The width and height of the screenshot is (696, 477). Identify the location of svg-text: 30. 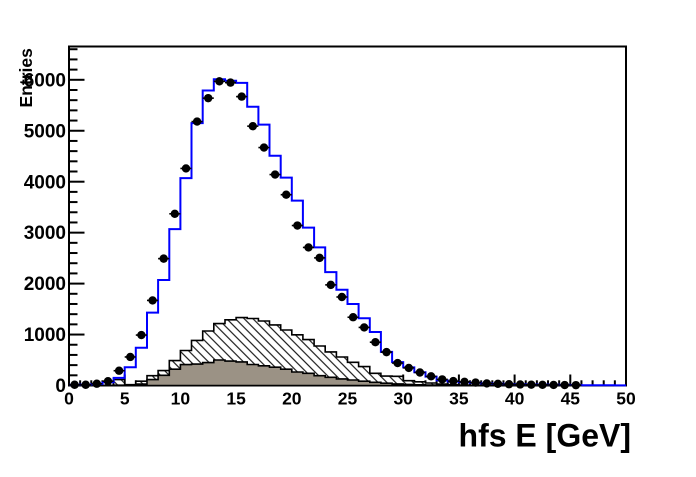
(403, 399).